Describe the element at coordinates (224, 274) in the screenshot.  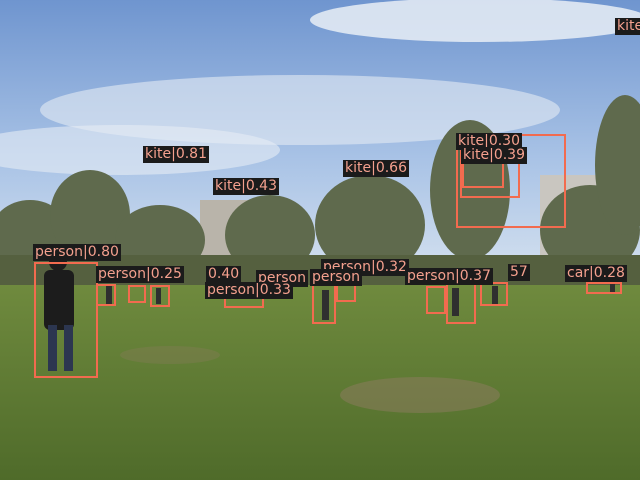
I see `detection-label: 0.40` at that location.